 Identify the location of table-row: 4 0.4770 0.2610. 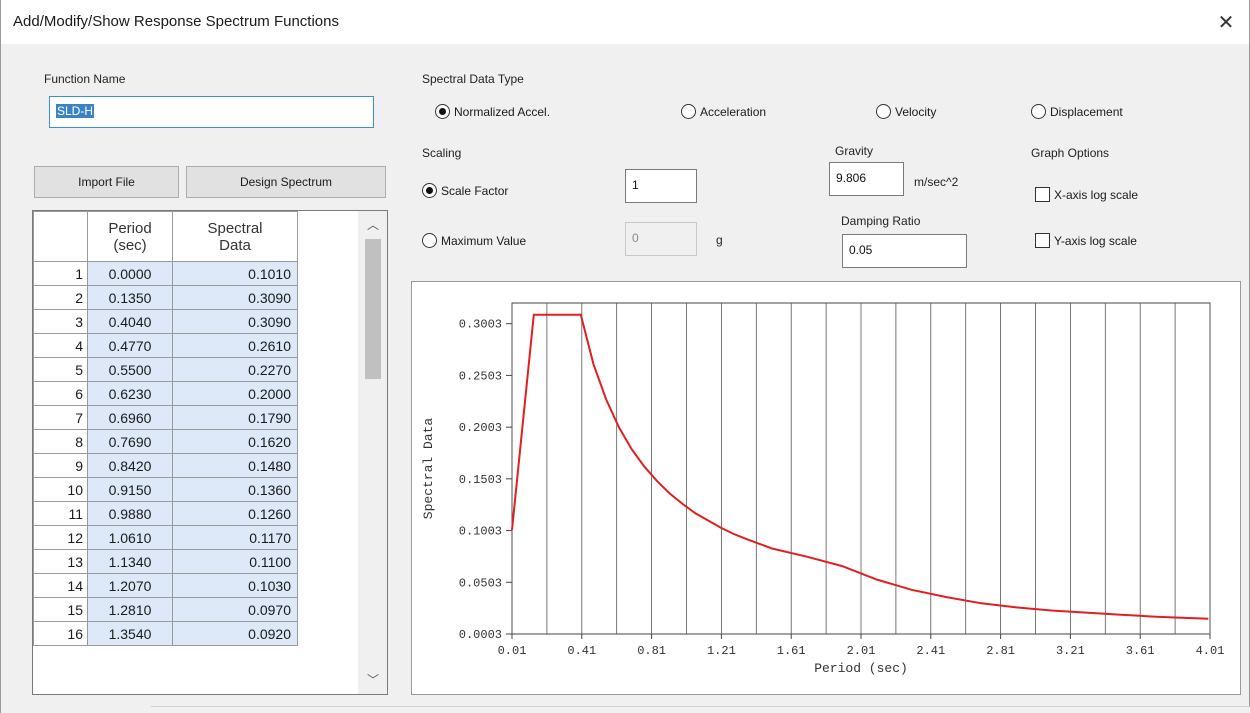
(165, 345).